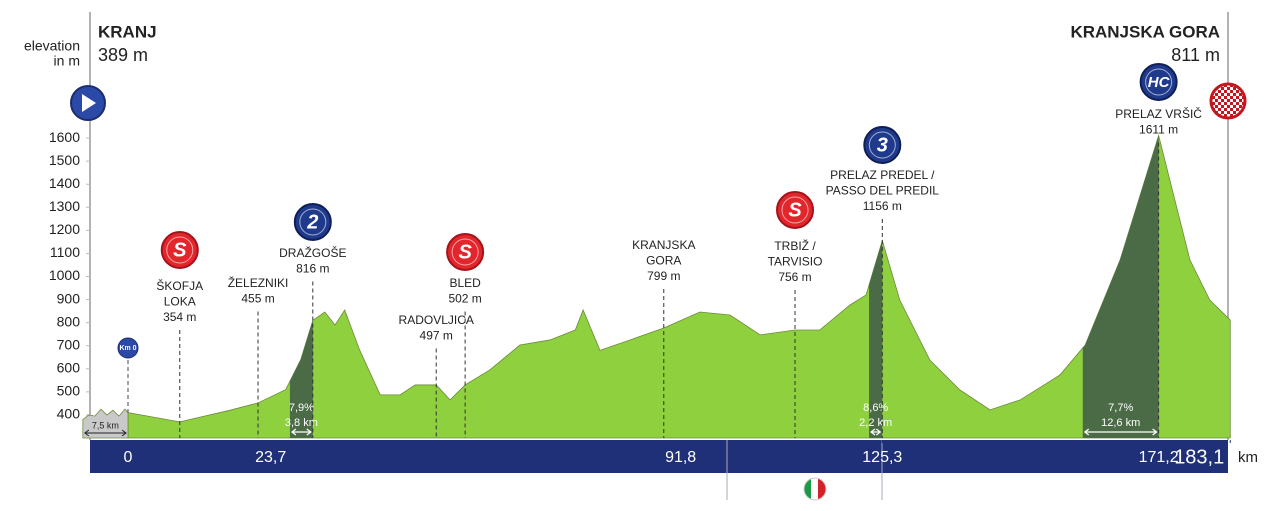  I want to click on climb-gradient: 8,6%, so click(875, 408).